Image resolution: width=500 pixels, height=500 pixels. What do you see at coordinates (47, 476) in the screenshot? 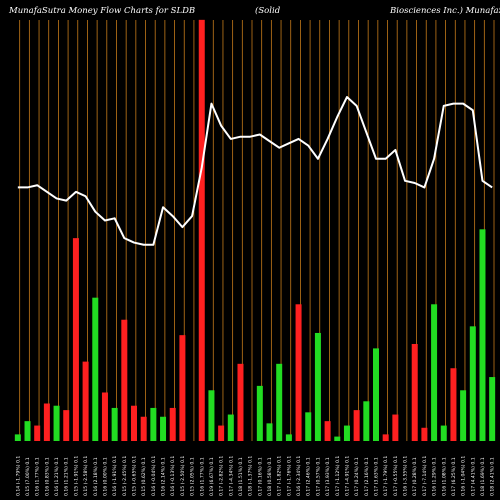
I see `x-tick-label: 0.16 (0.83%) 0.1` at bounding box center [47, 476].